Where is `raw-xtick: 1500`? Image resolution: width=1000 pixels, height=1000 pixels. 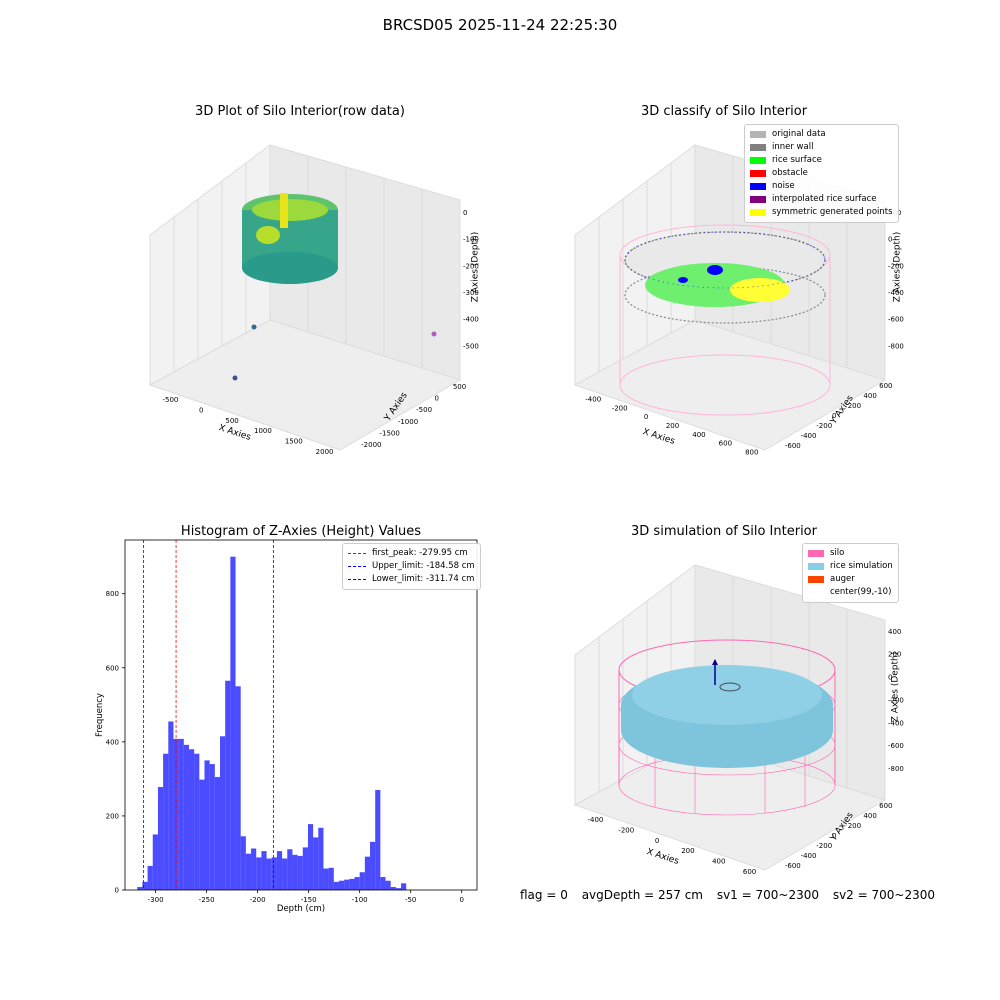 raw-xtick: 1500 is located at coordinates (294, 442).